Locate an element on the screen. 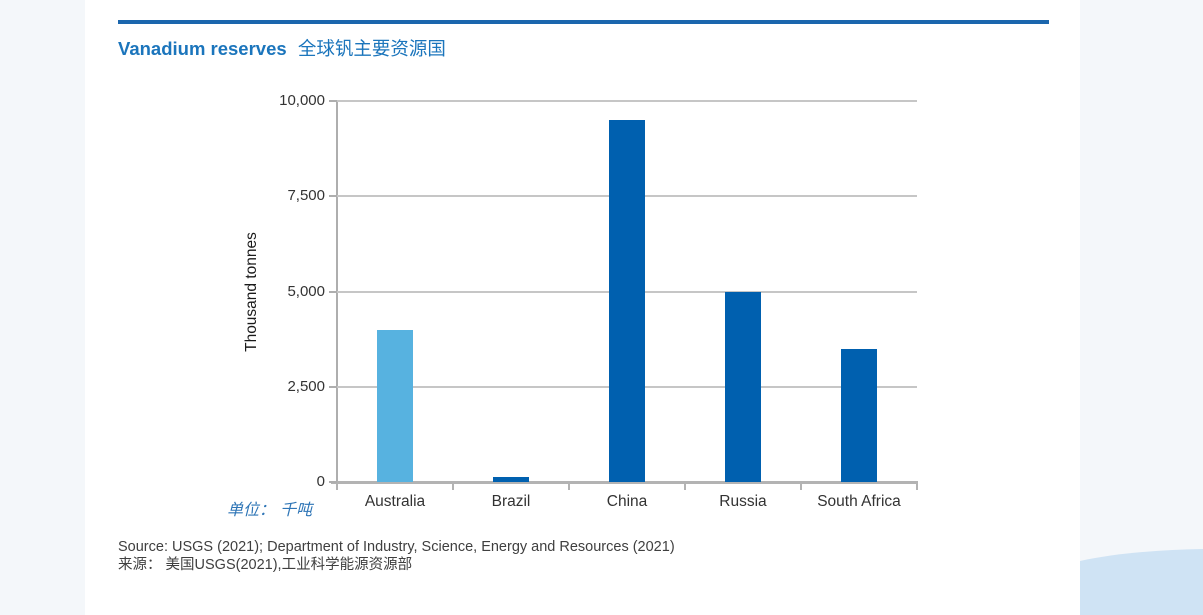  bar-brazil is located at coordinates (511, 479).